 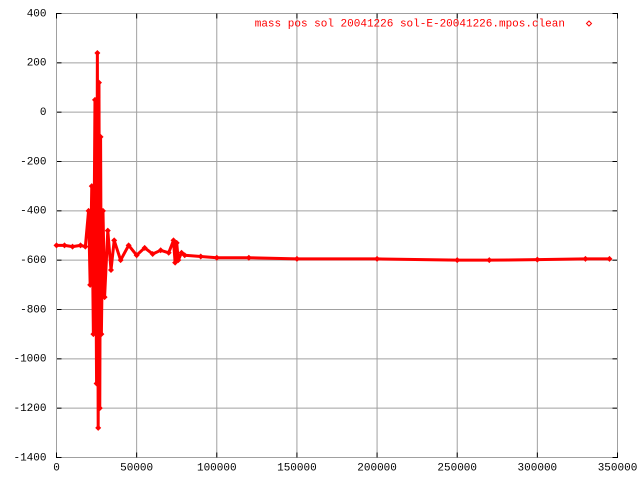 What do you see at coordinates (29, 409) in the screenshot?
I see `y-tick-label: -1200` at bounding box center [29, 409].